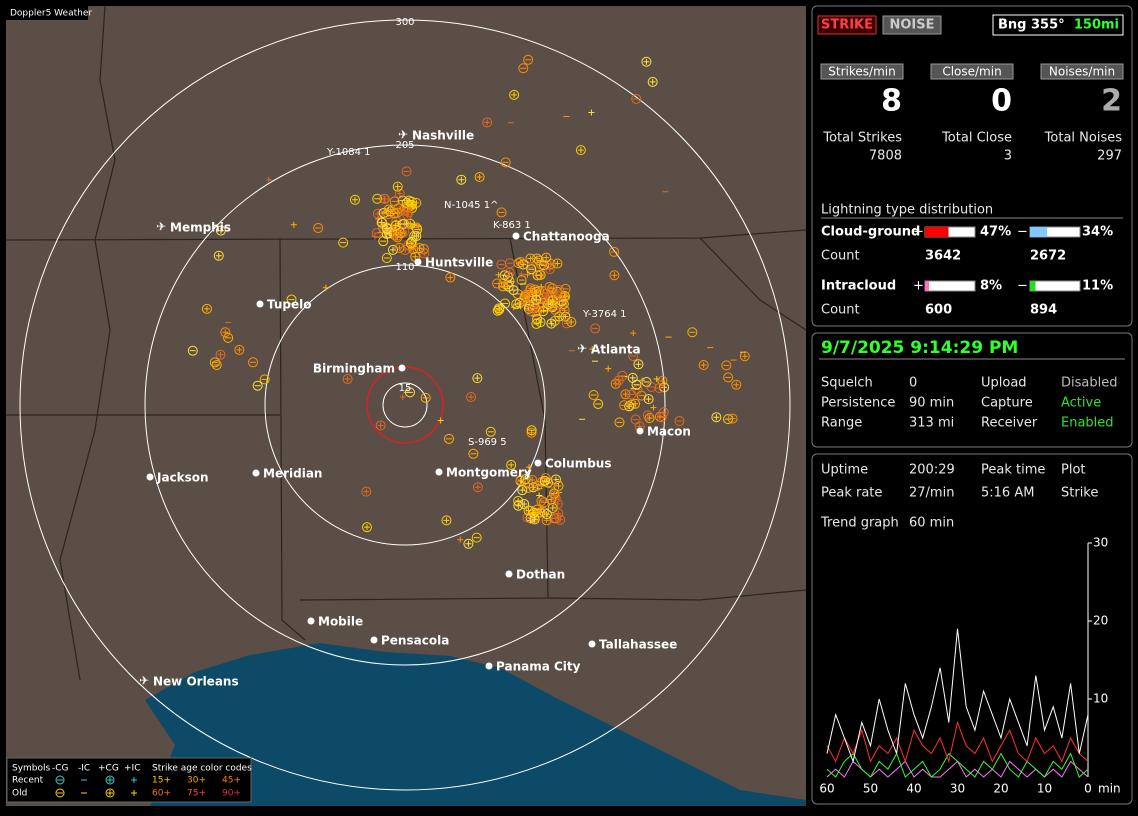 The image size is (1138, 816). Describe the element at coordinates (1100, 543) in the screenshot. I see `y-tick-label: 30` at that location.